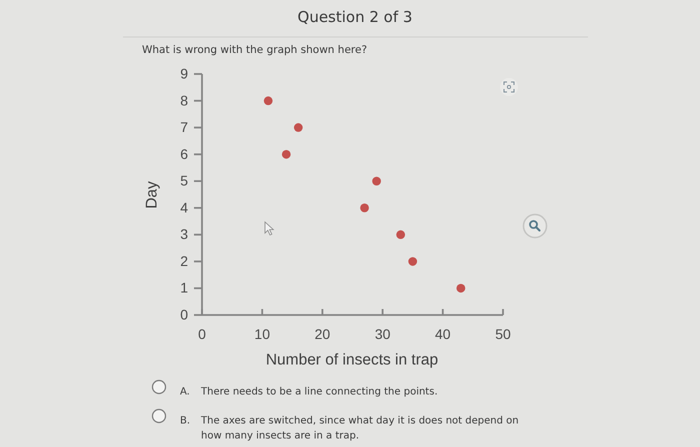 Image resolution: width=700 pixels, height=447 pixels. I want to click on x-tick-label: 20, so click(322, 334).